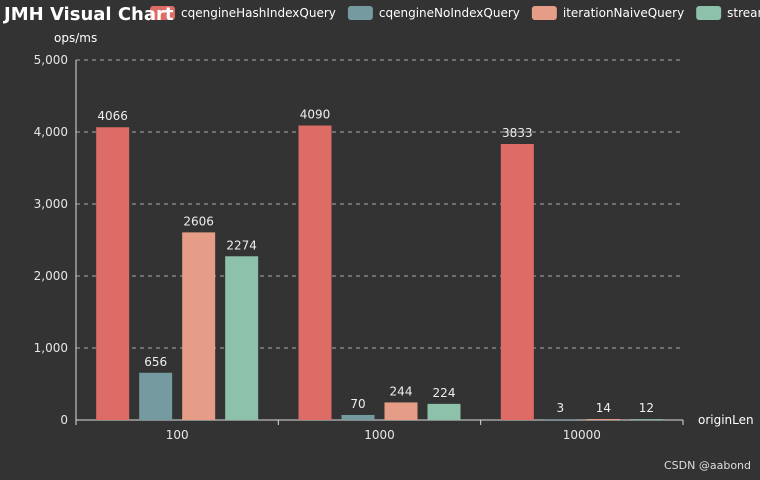  I want to click on bar-value-label: 656, so click(155, 362).